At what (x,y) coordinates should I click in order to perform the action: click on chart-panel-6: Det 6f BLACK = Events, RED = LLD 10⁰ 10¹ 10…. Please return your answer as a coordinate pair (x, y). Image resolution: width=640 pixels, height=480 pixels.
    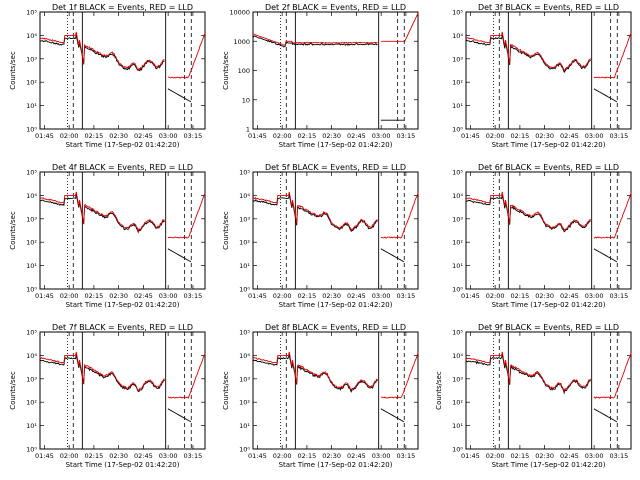
    Looking at the image, I should click on (542, 236).